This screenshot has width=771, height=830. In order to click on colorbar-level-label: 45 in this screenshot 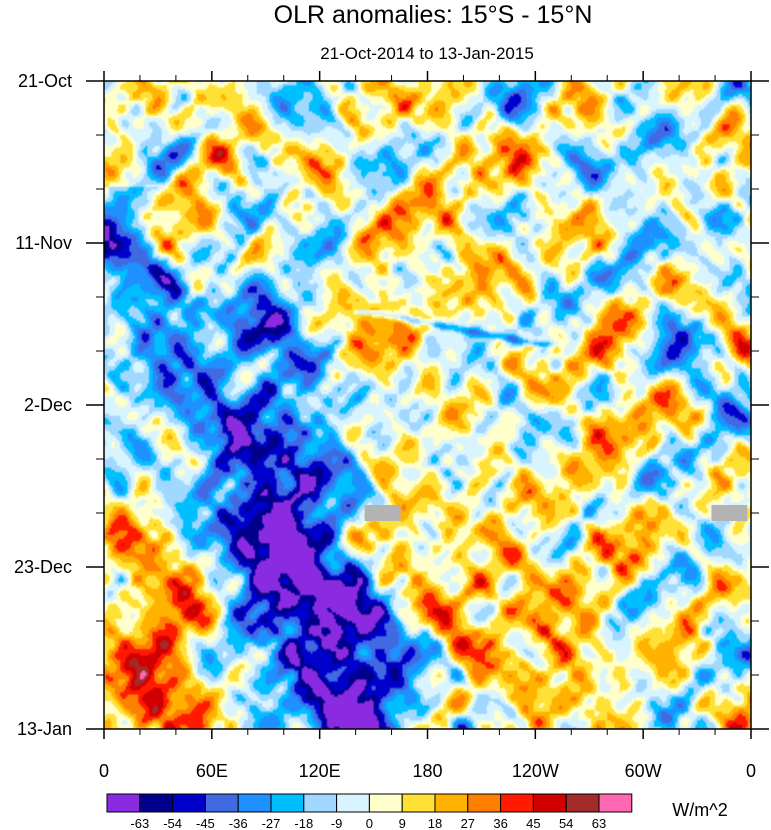, I will do `click(533, 823)`.